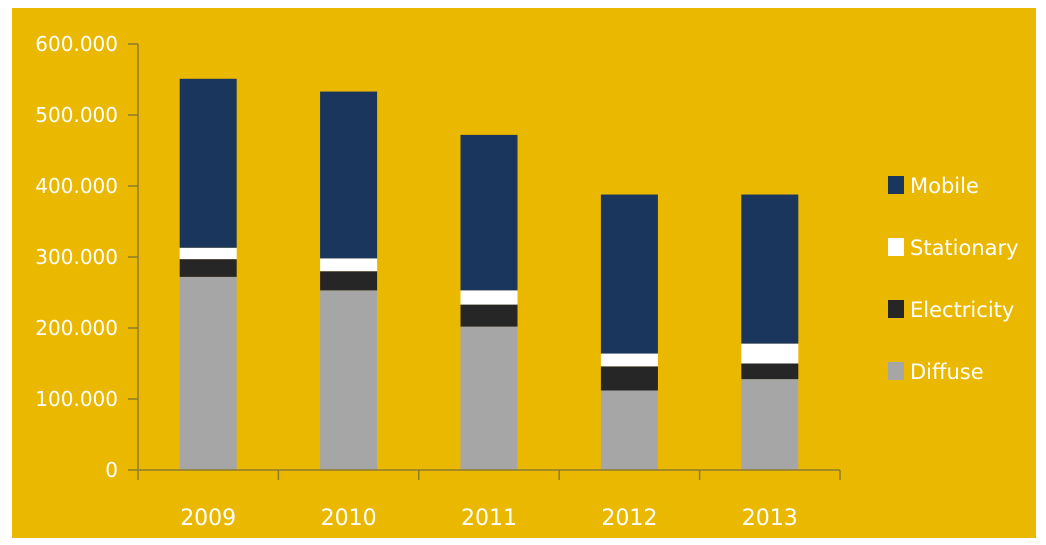 This screenshot has width=1046, height=545. Describe the element at coordinates (76, 257) in the screenshot. I see `y-tick-label: 300.000` at that location.